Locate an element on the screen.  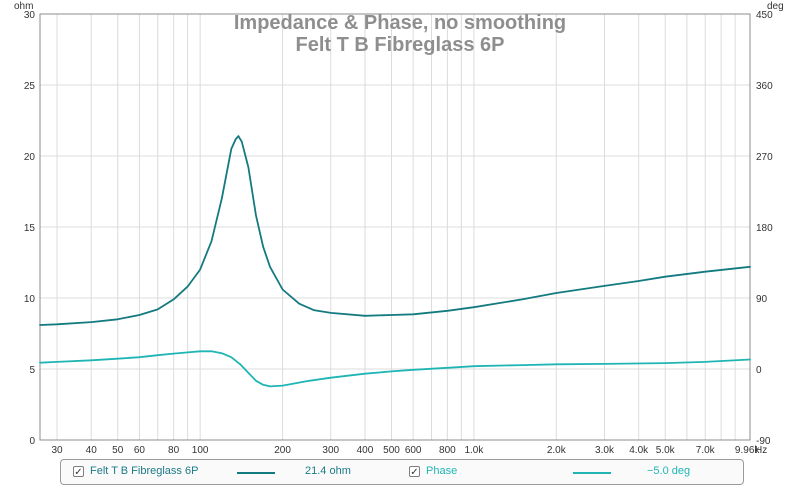
y-right-tick-label: 90 is located at coordinates (762, 299).